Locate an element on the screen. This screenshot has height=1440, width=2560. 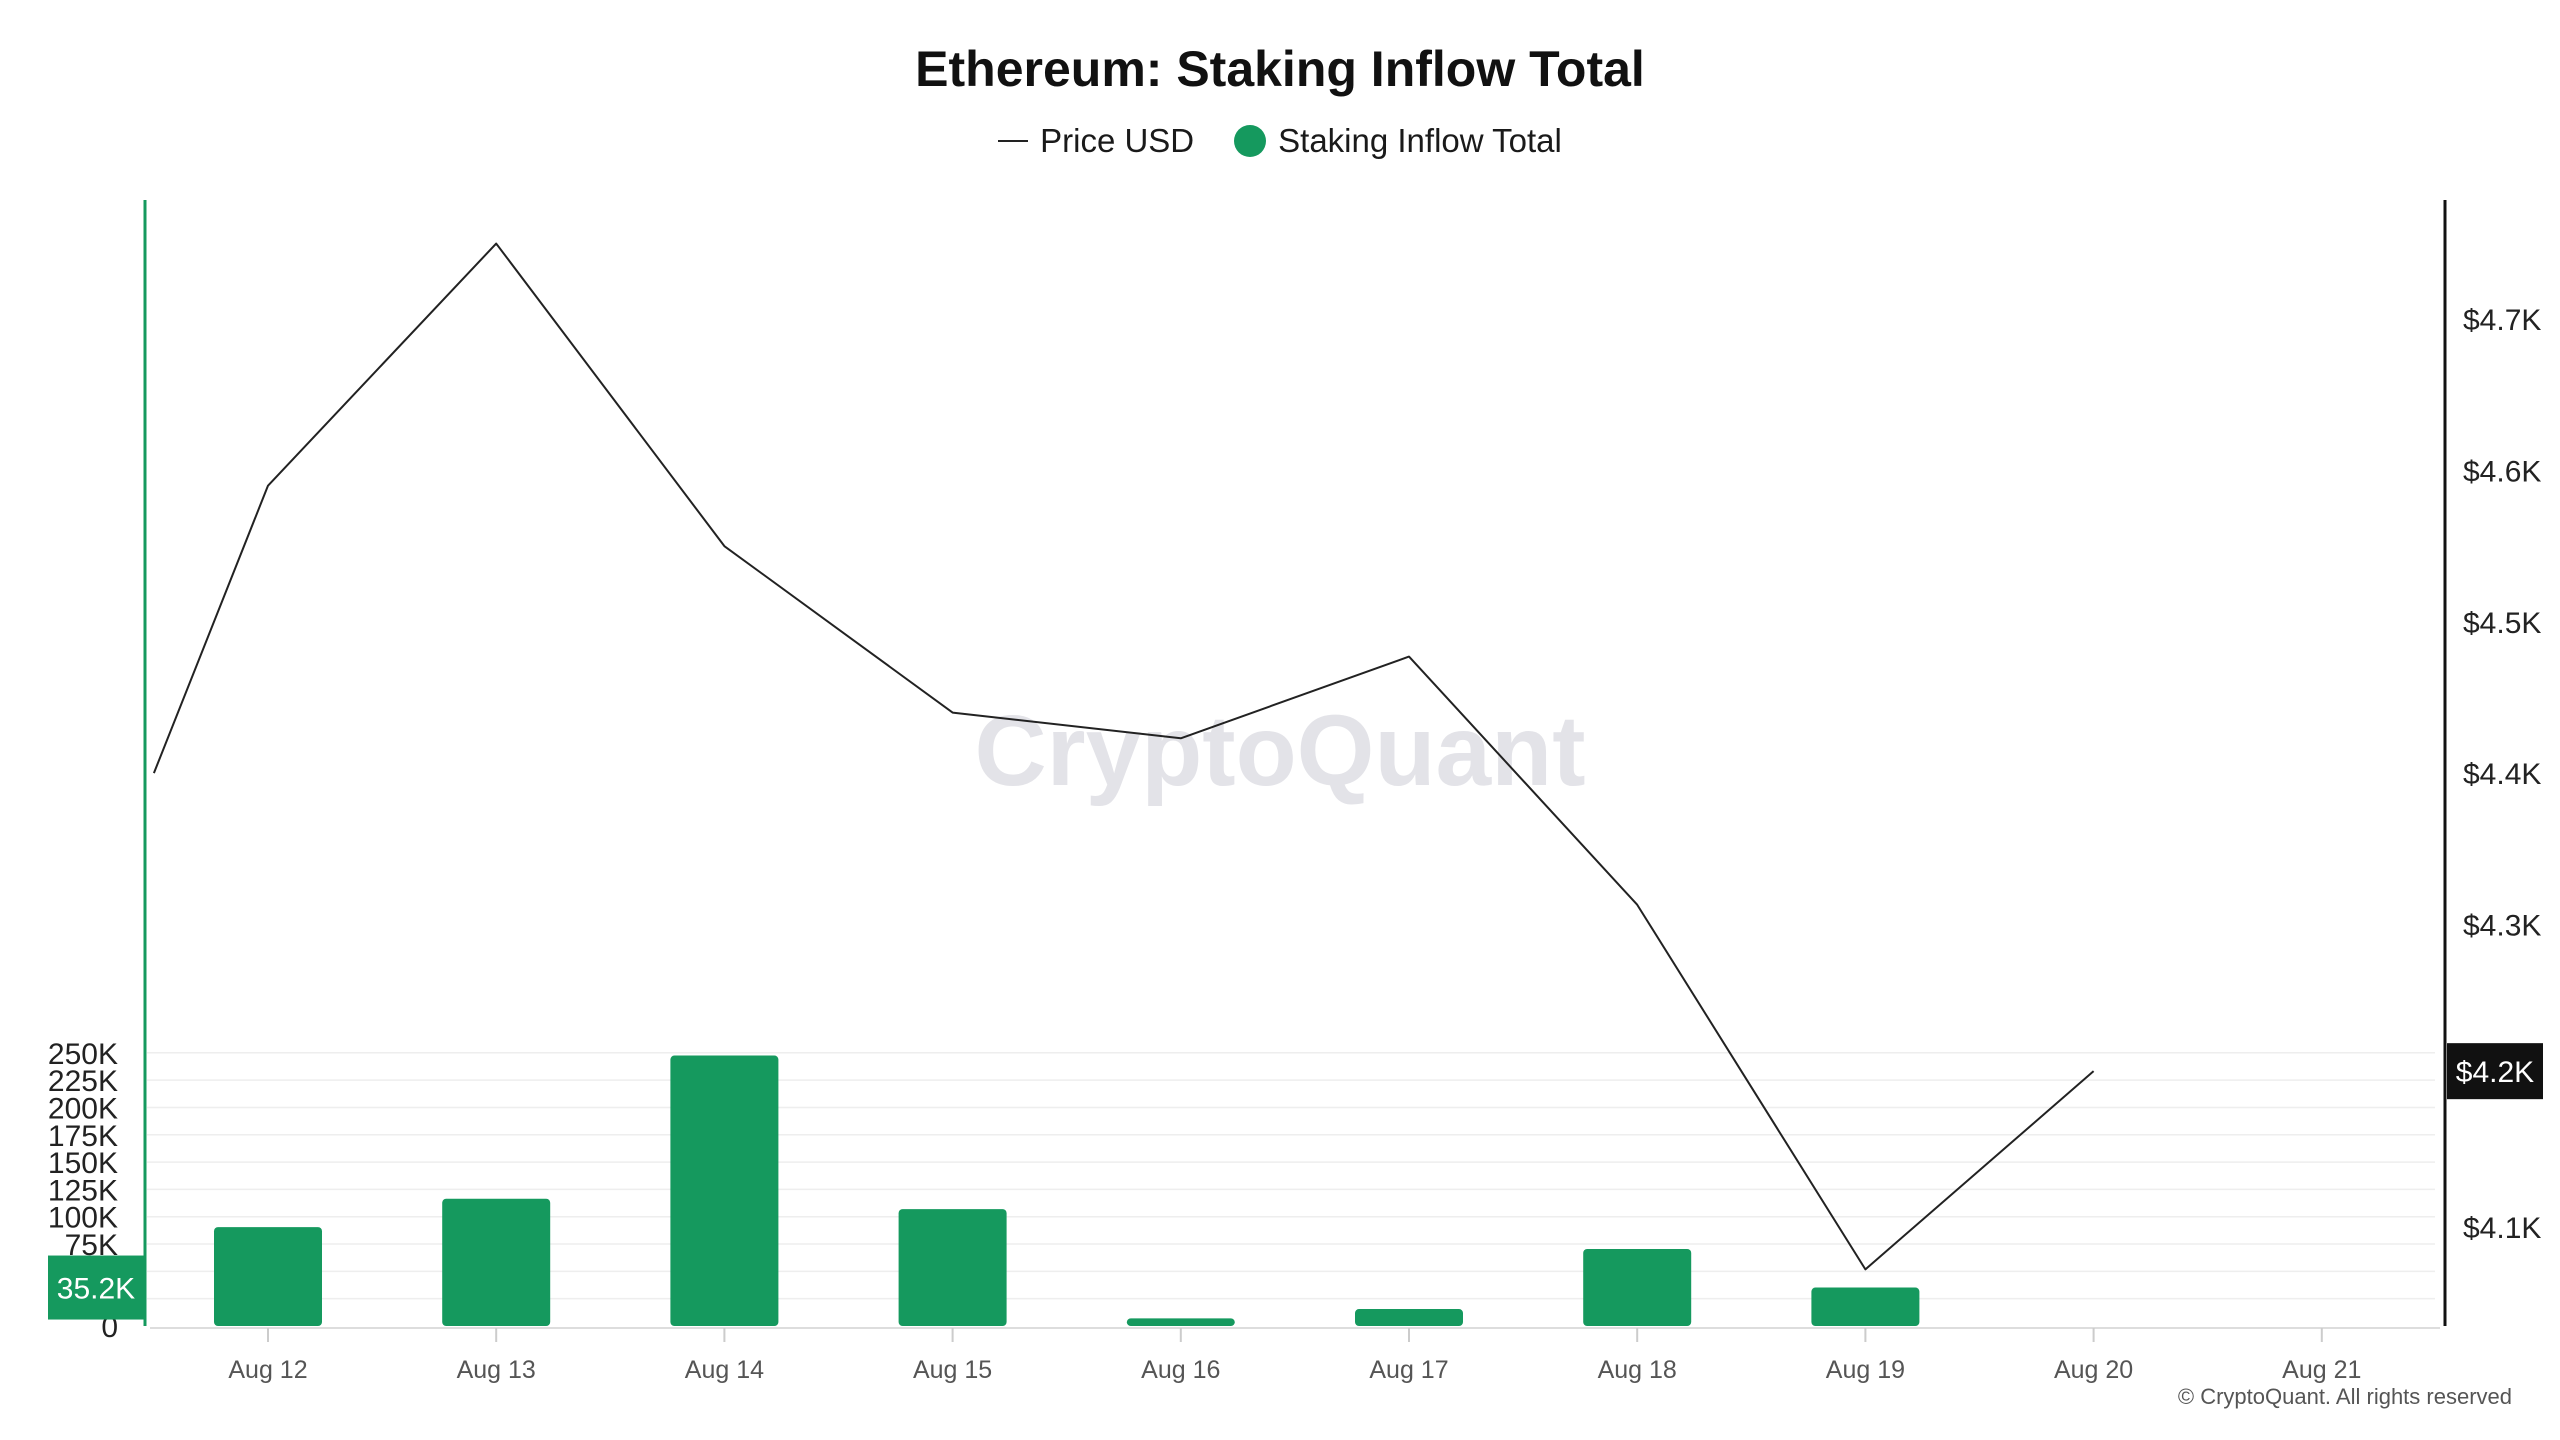
chart-title: Ethereum: Staking Inflow Total is located at coordinates (1280, 69).